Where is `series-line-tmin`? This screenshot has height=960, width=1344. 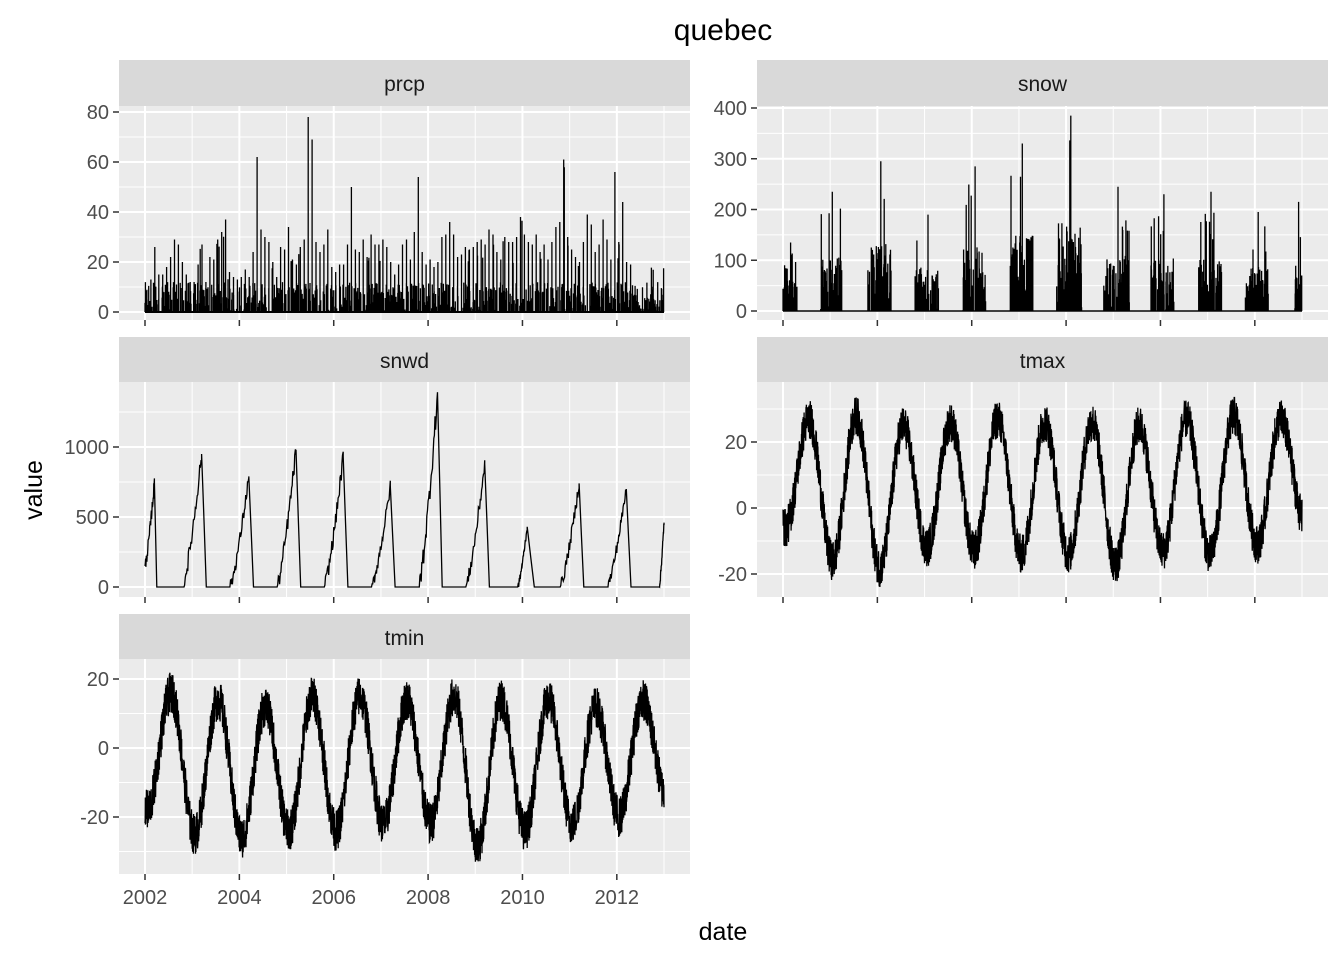
series-line-tmin is located at coordinates (404, 767).